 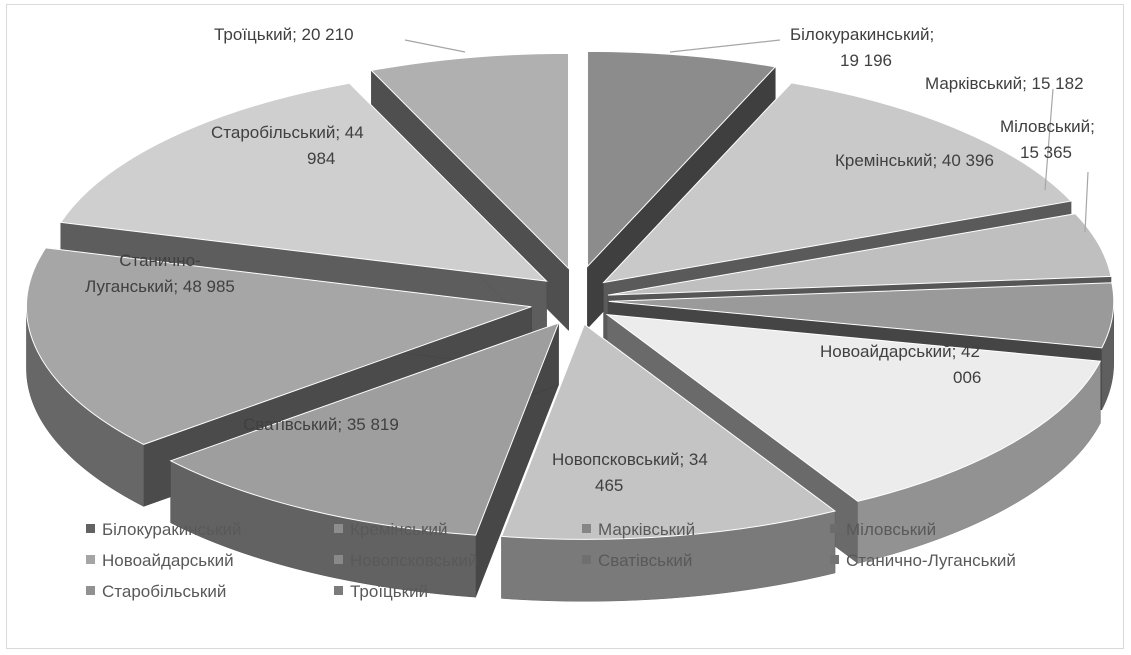 I want to click on legend-item-9: Троїцький, so click(x=381, y=592).